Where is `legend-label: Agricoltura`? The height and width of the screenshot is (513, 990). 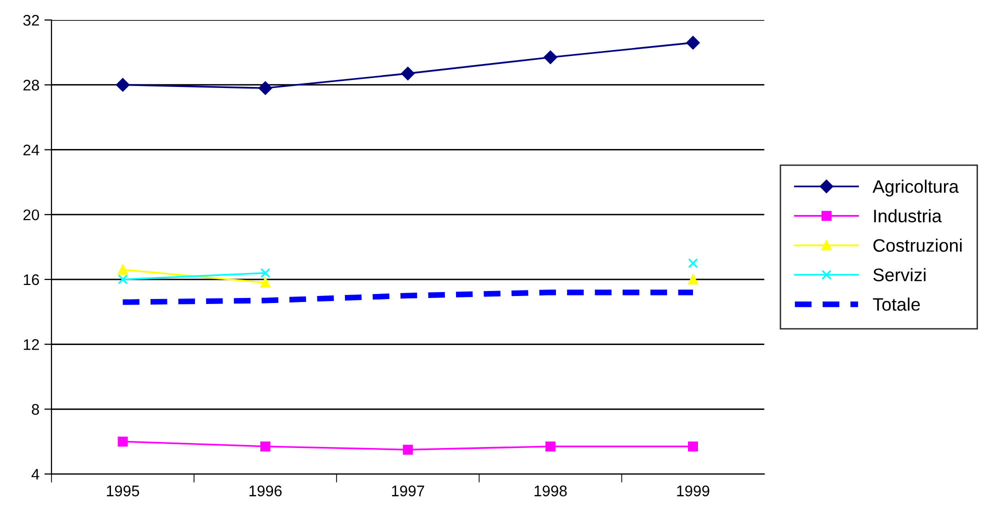 legend-label: Agricoltura is located at coordinates (915, 188).